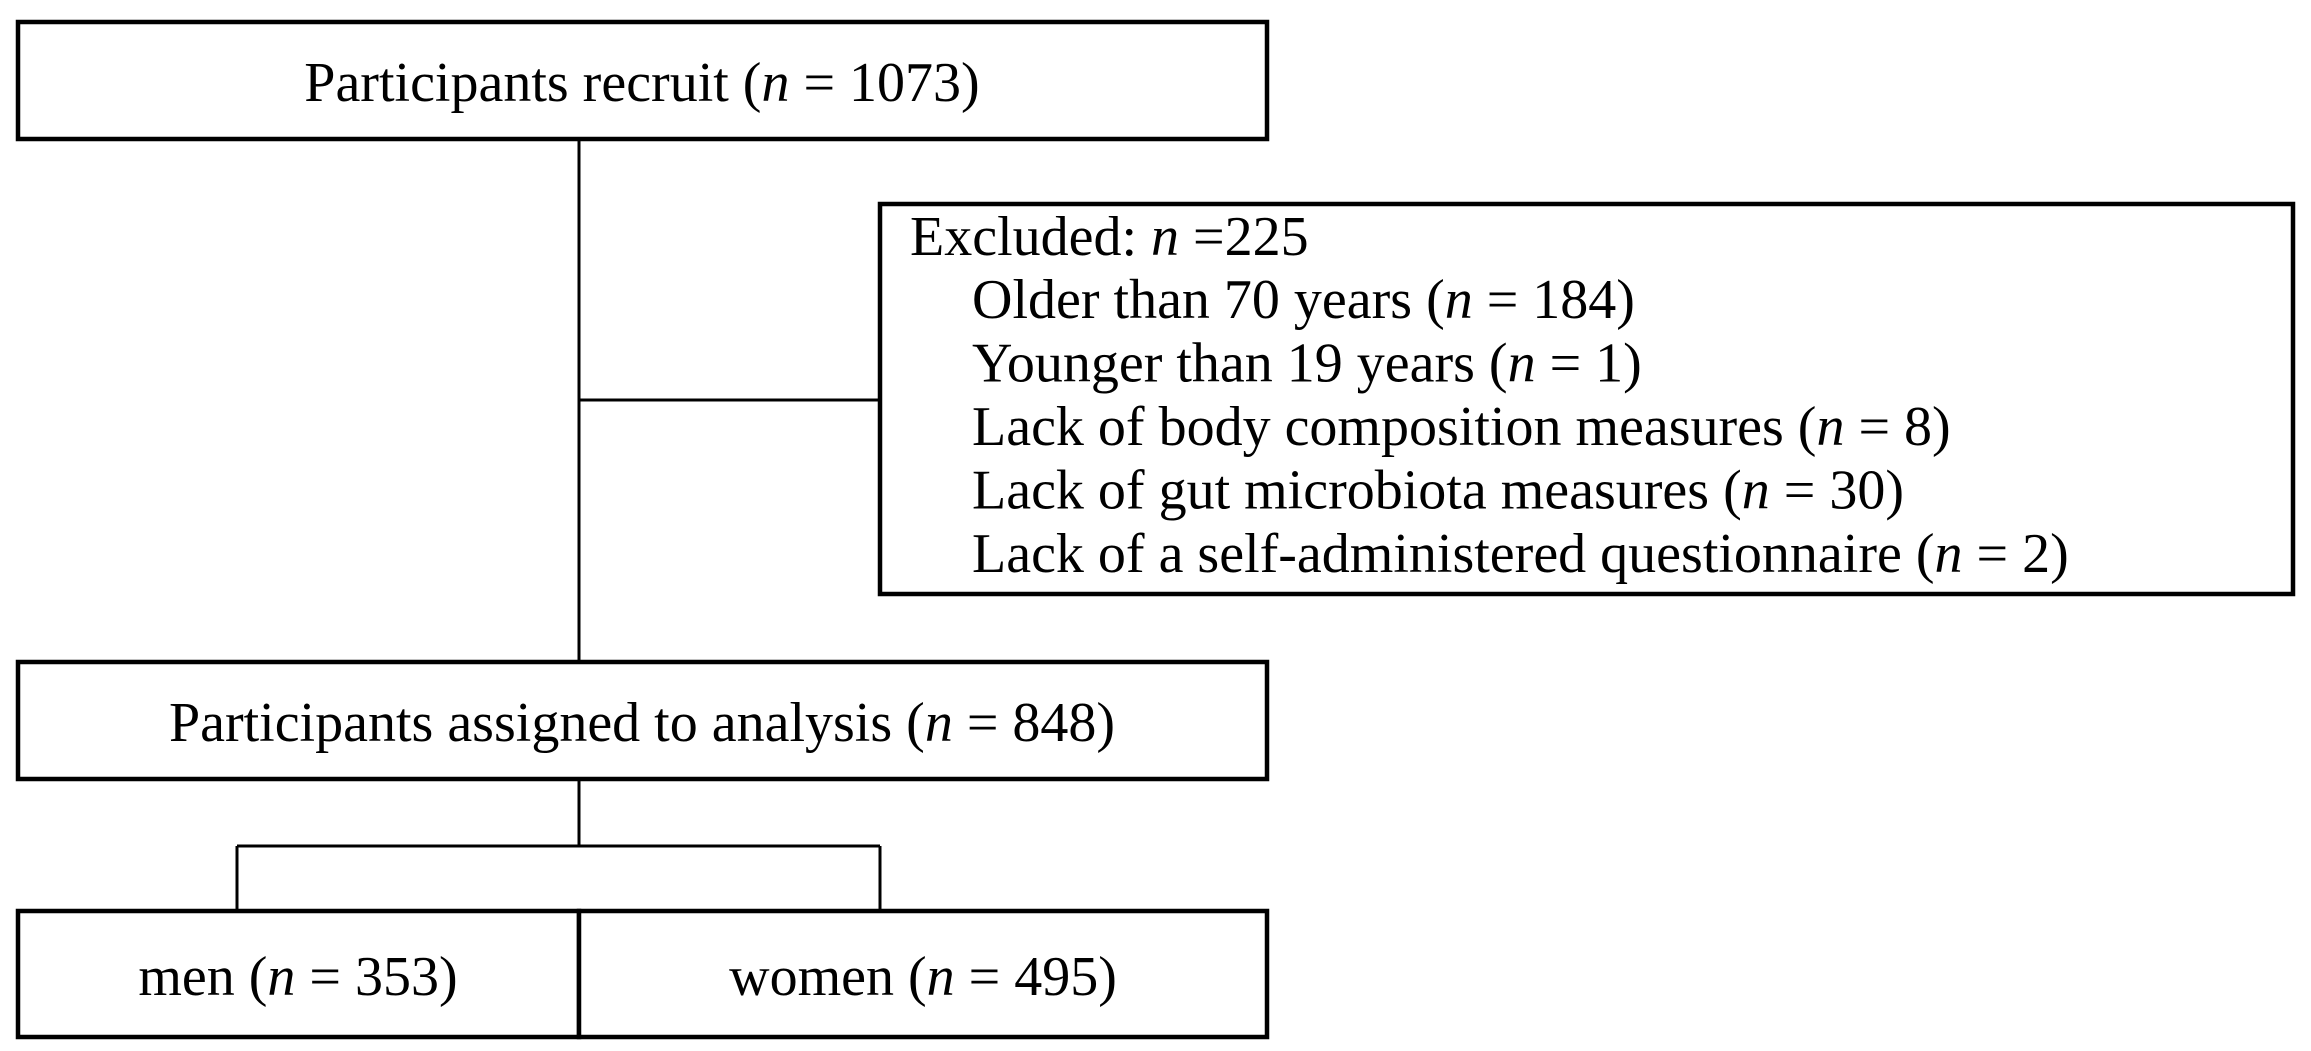  I want to click on label-text: Older than 70 years (, so click(1208, 300).